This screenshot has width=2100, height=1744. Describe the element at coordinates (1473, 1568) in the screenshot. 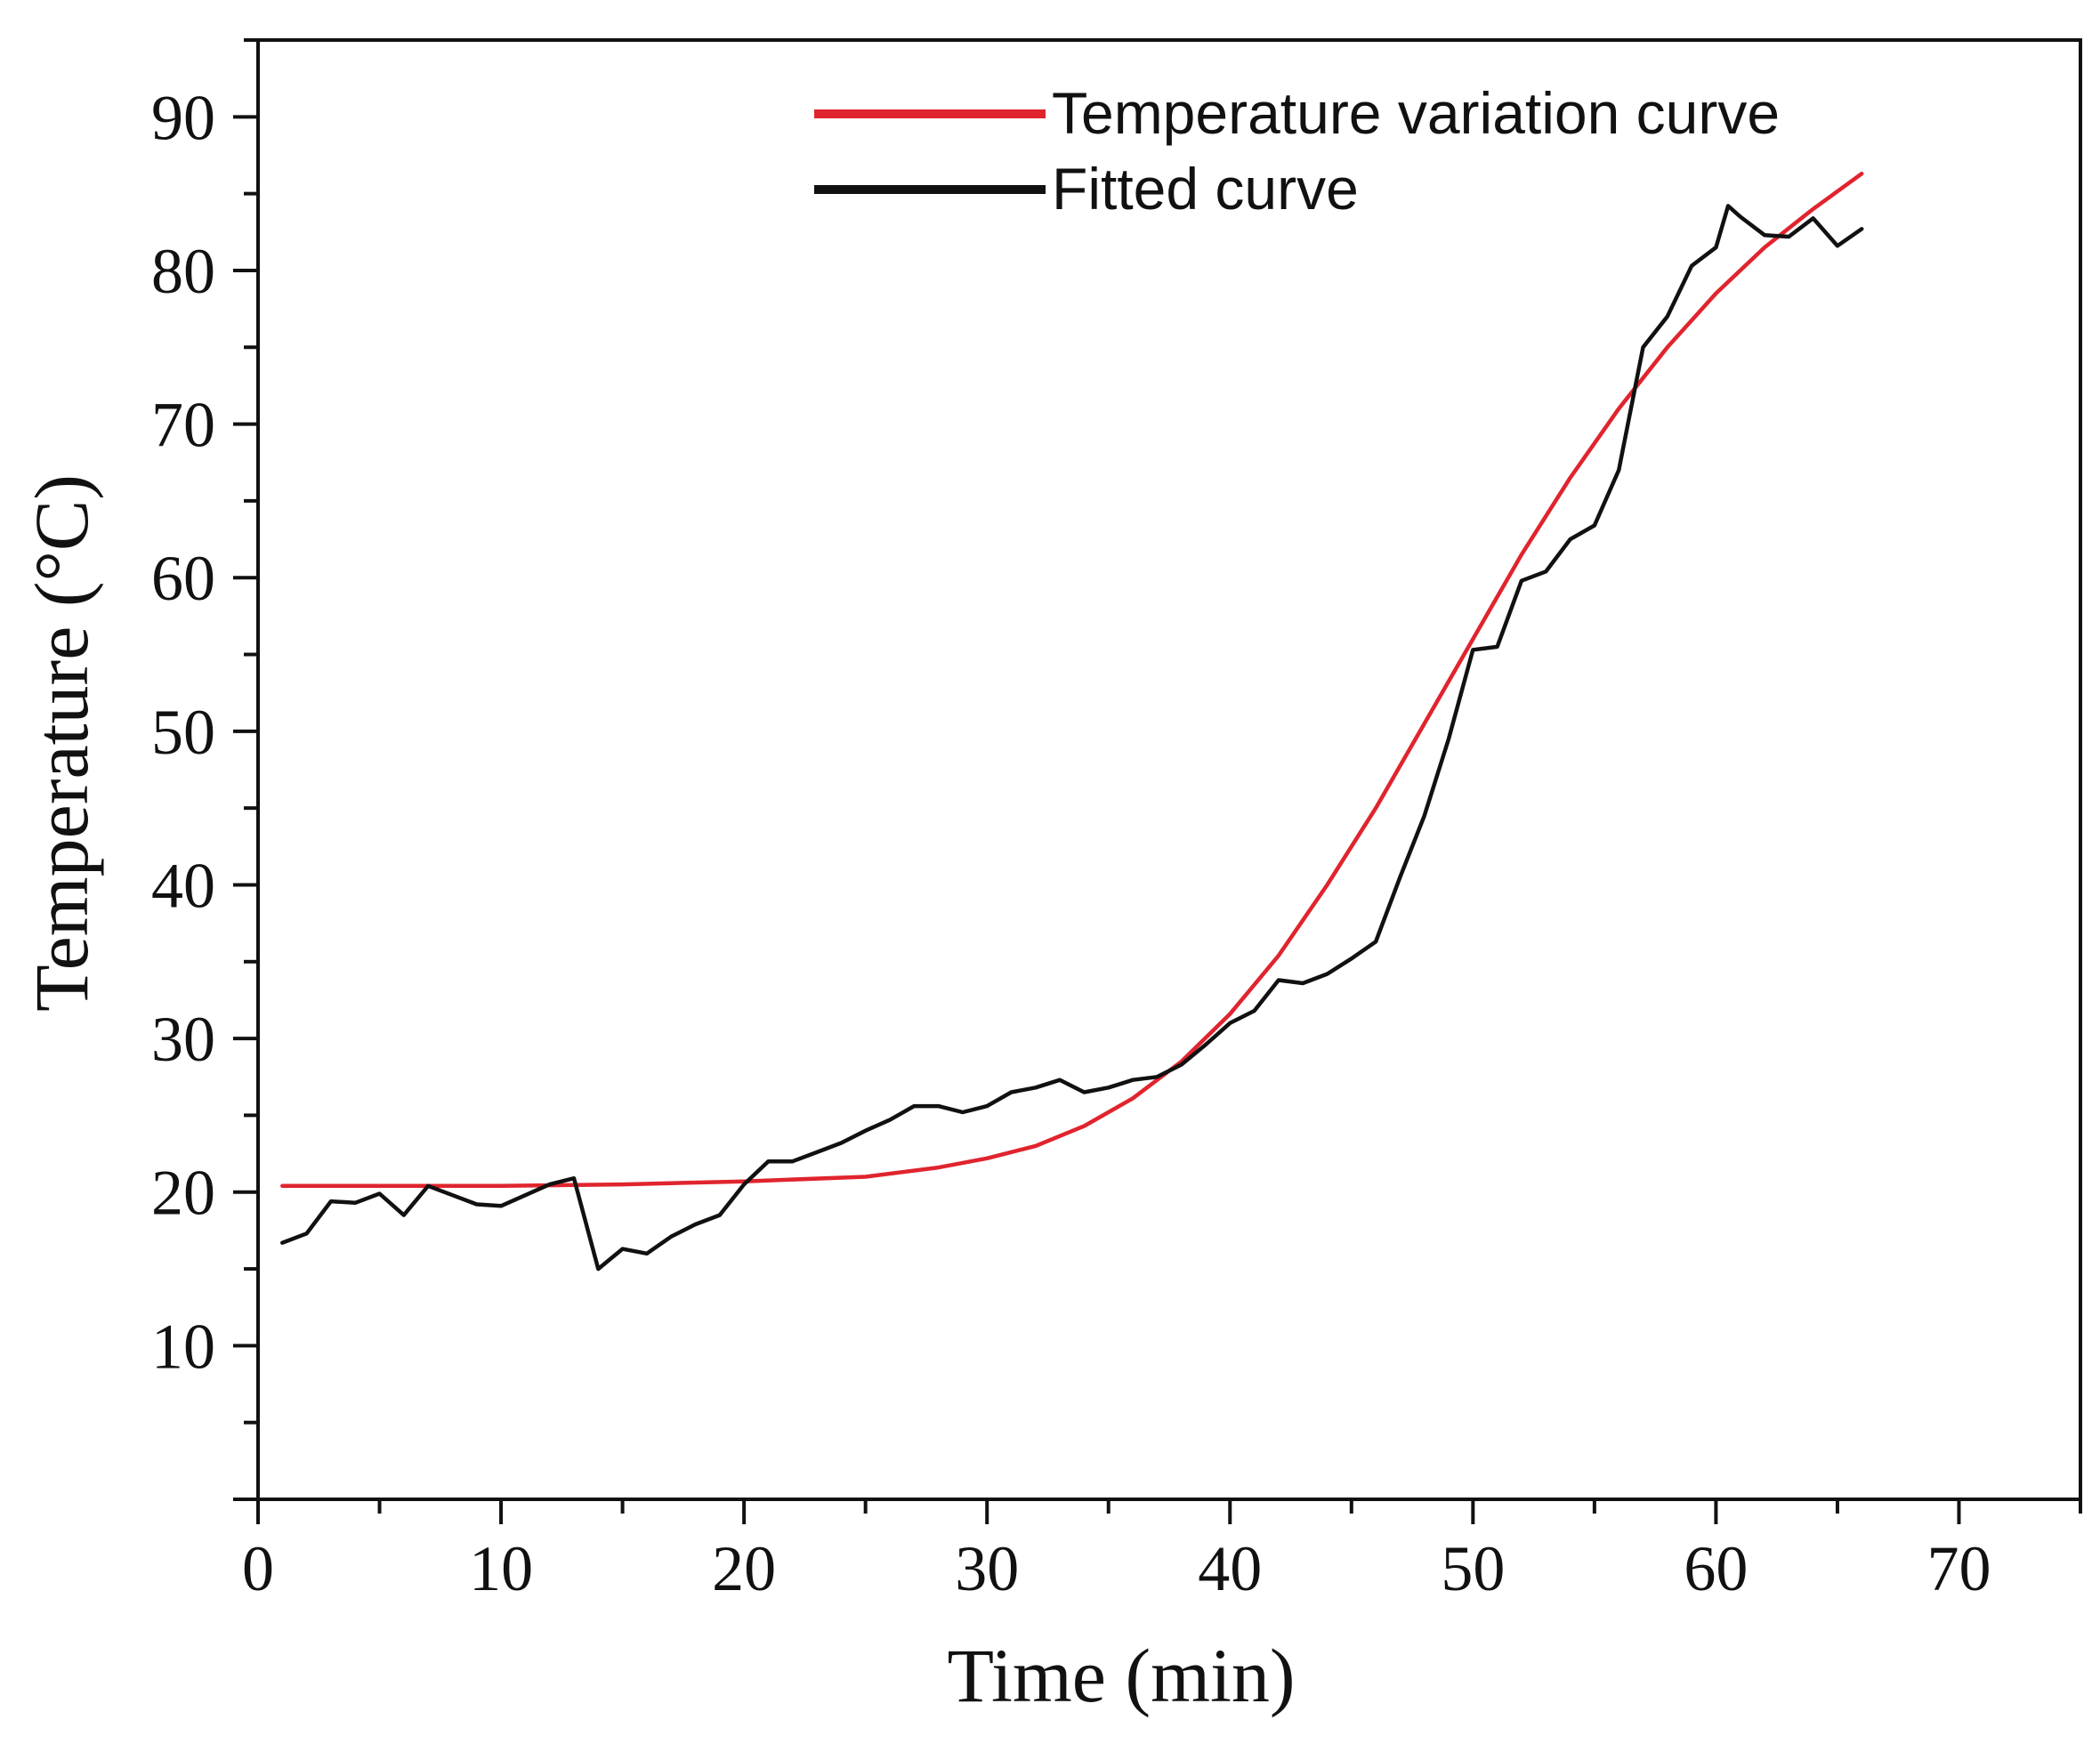

I see `x-tick-label: 50` at that location.